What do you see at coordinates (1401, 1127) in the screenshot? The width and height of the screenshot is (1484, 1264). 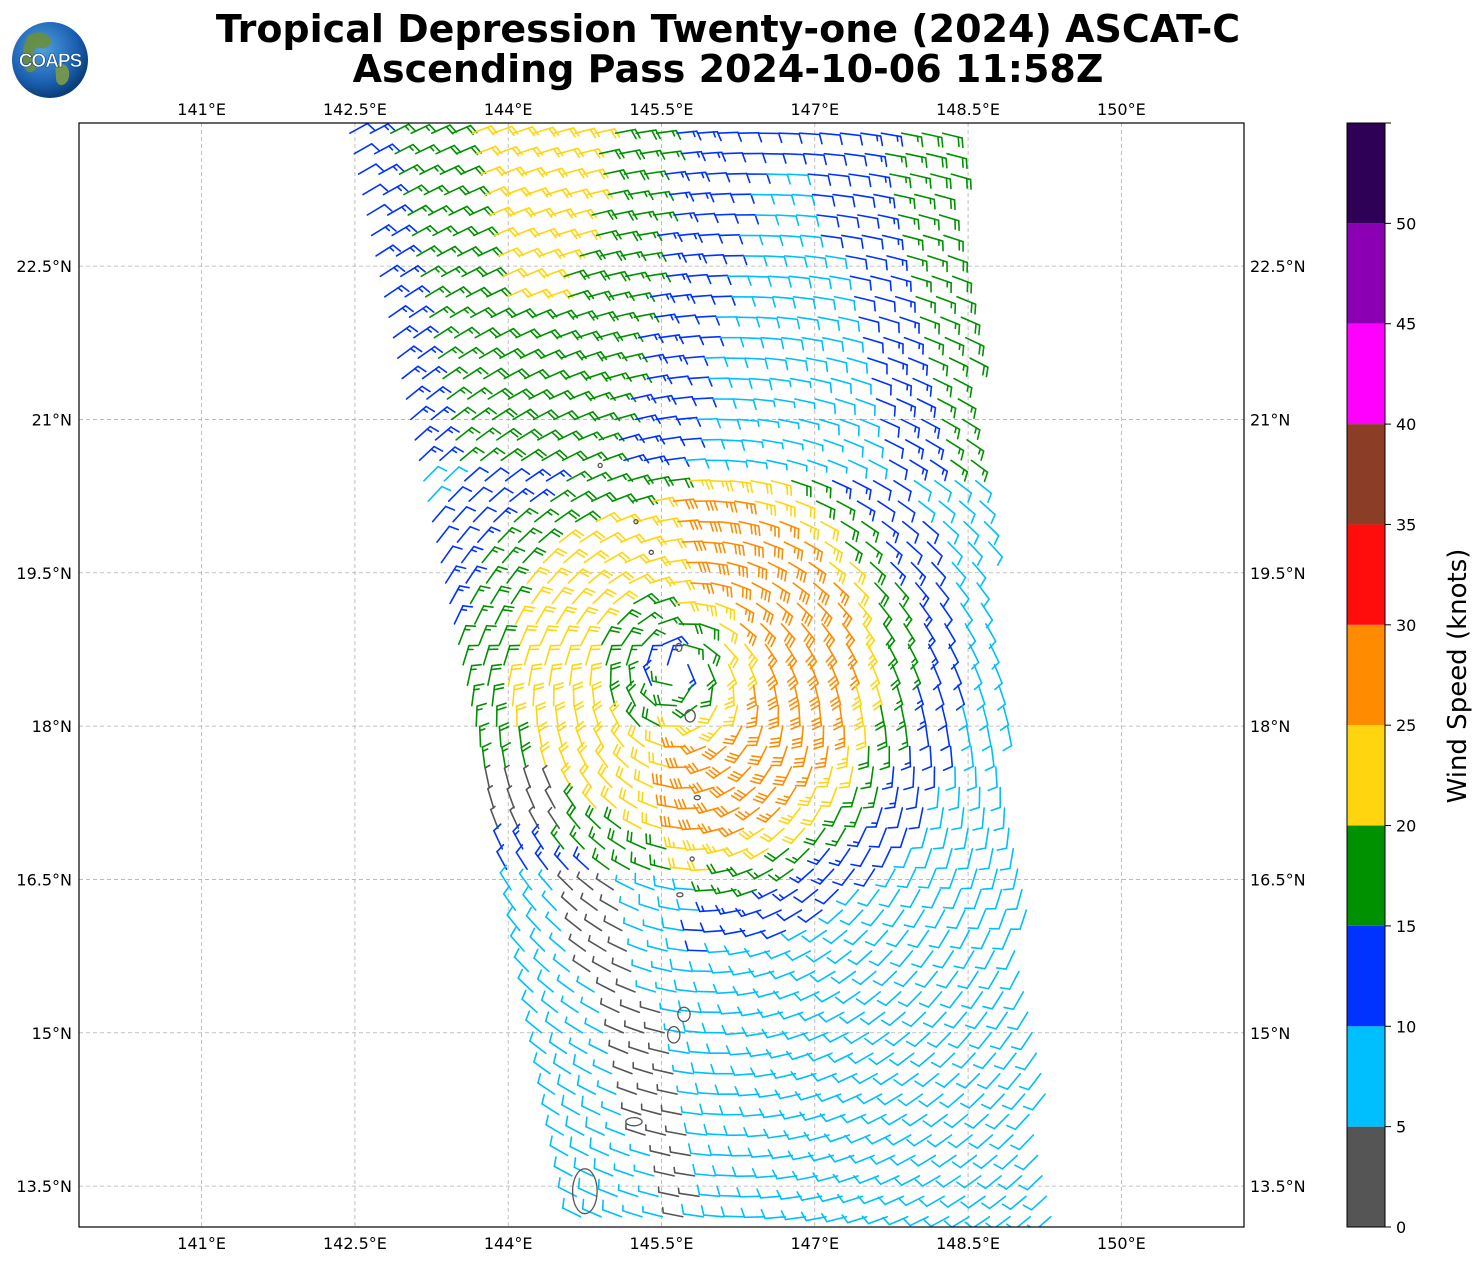 I see `colorbar-tick-label-1: 5` at bounding box center [1401, 1127].